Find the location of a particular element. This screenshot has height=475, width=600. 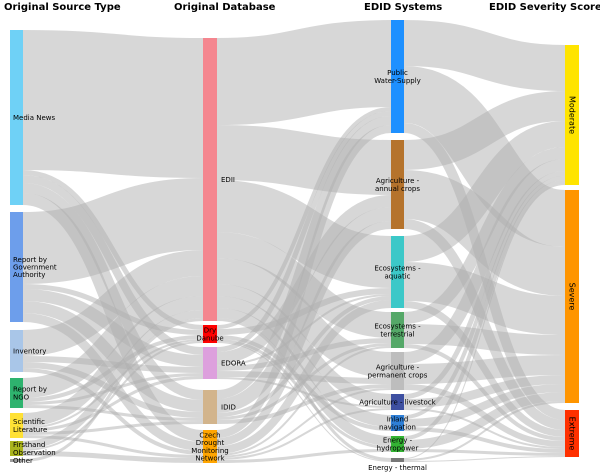

link-eco_terr-to-severe is located at coordinates (484, 339).